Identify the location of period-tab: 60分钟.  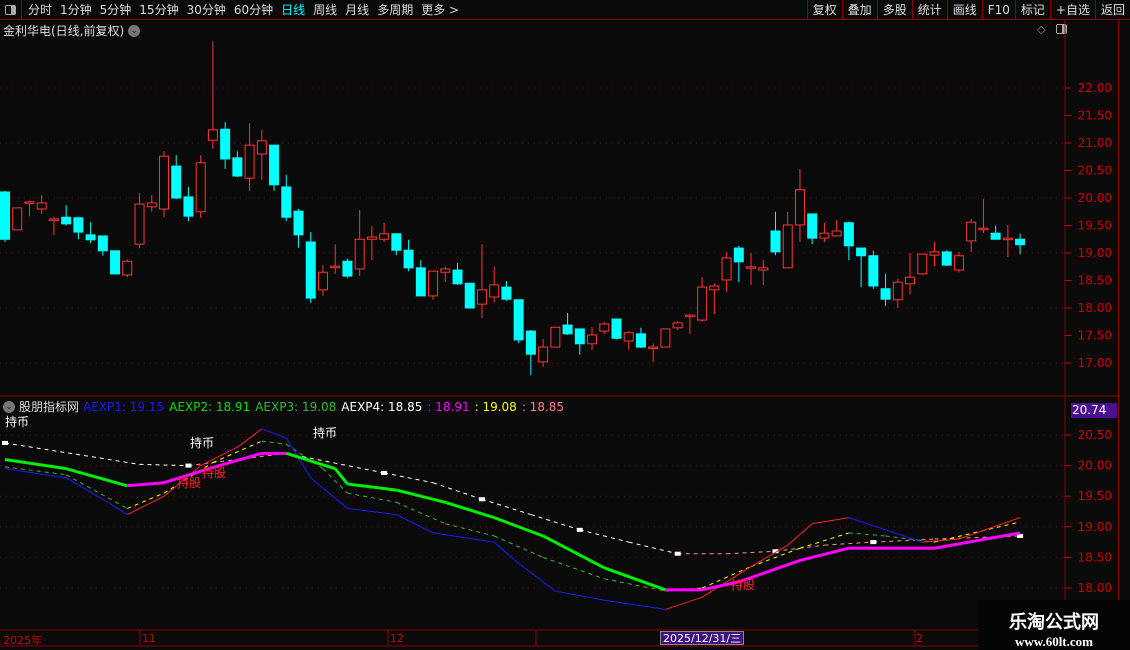
(253, 10).